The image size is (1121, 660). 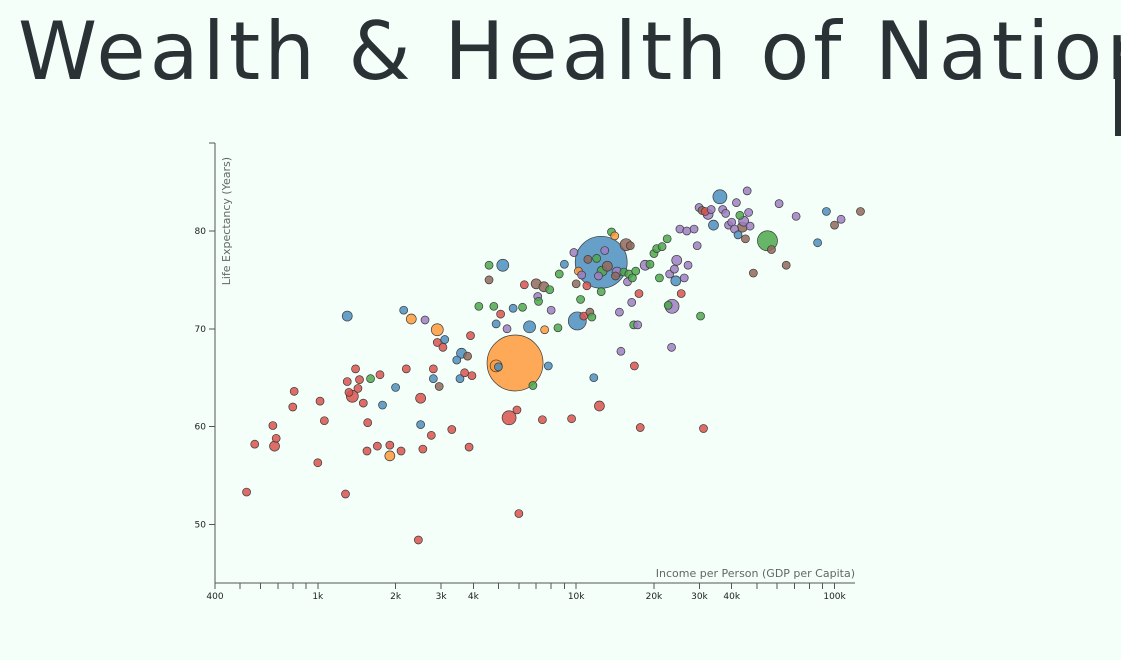 I want to click on x-tick-label: 30k, so click(x=699, y=597).